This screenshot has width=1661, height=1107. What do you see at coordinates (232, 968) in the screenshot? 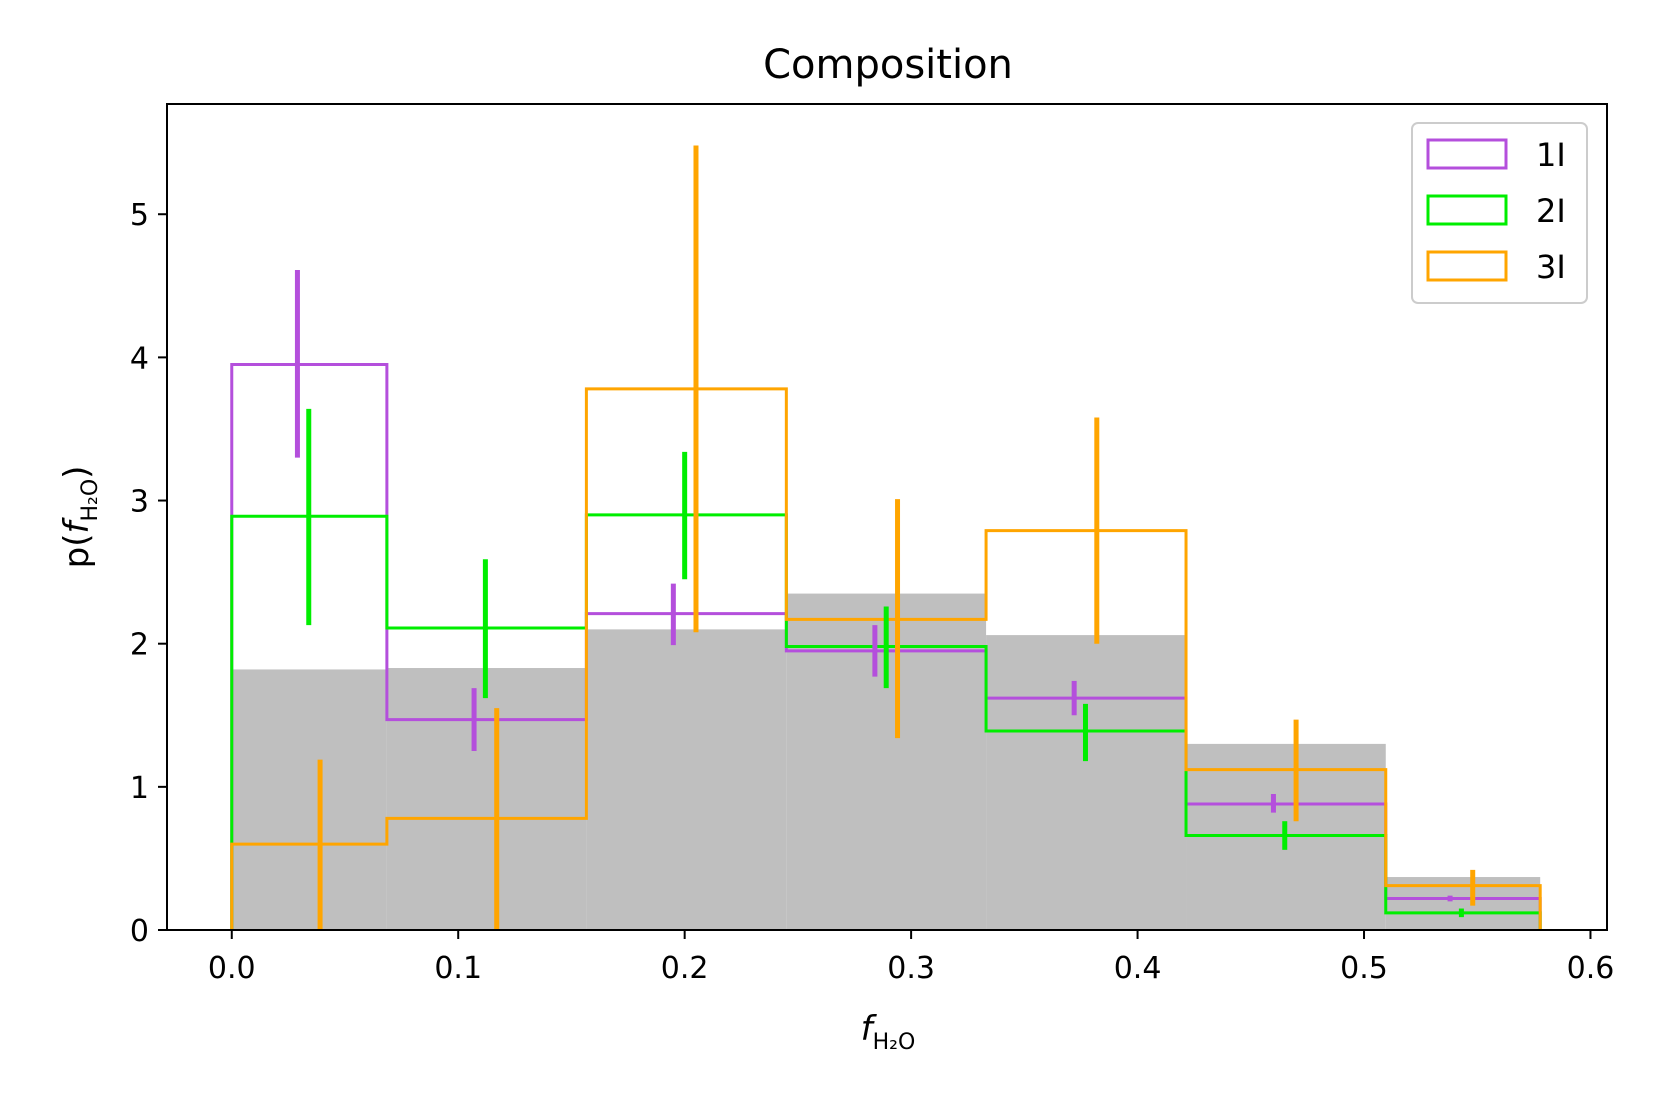
I see `x-tick-label-0: 0.0` at bounding box center [232, 968].